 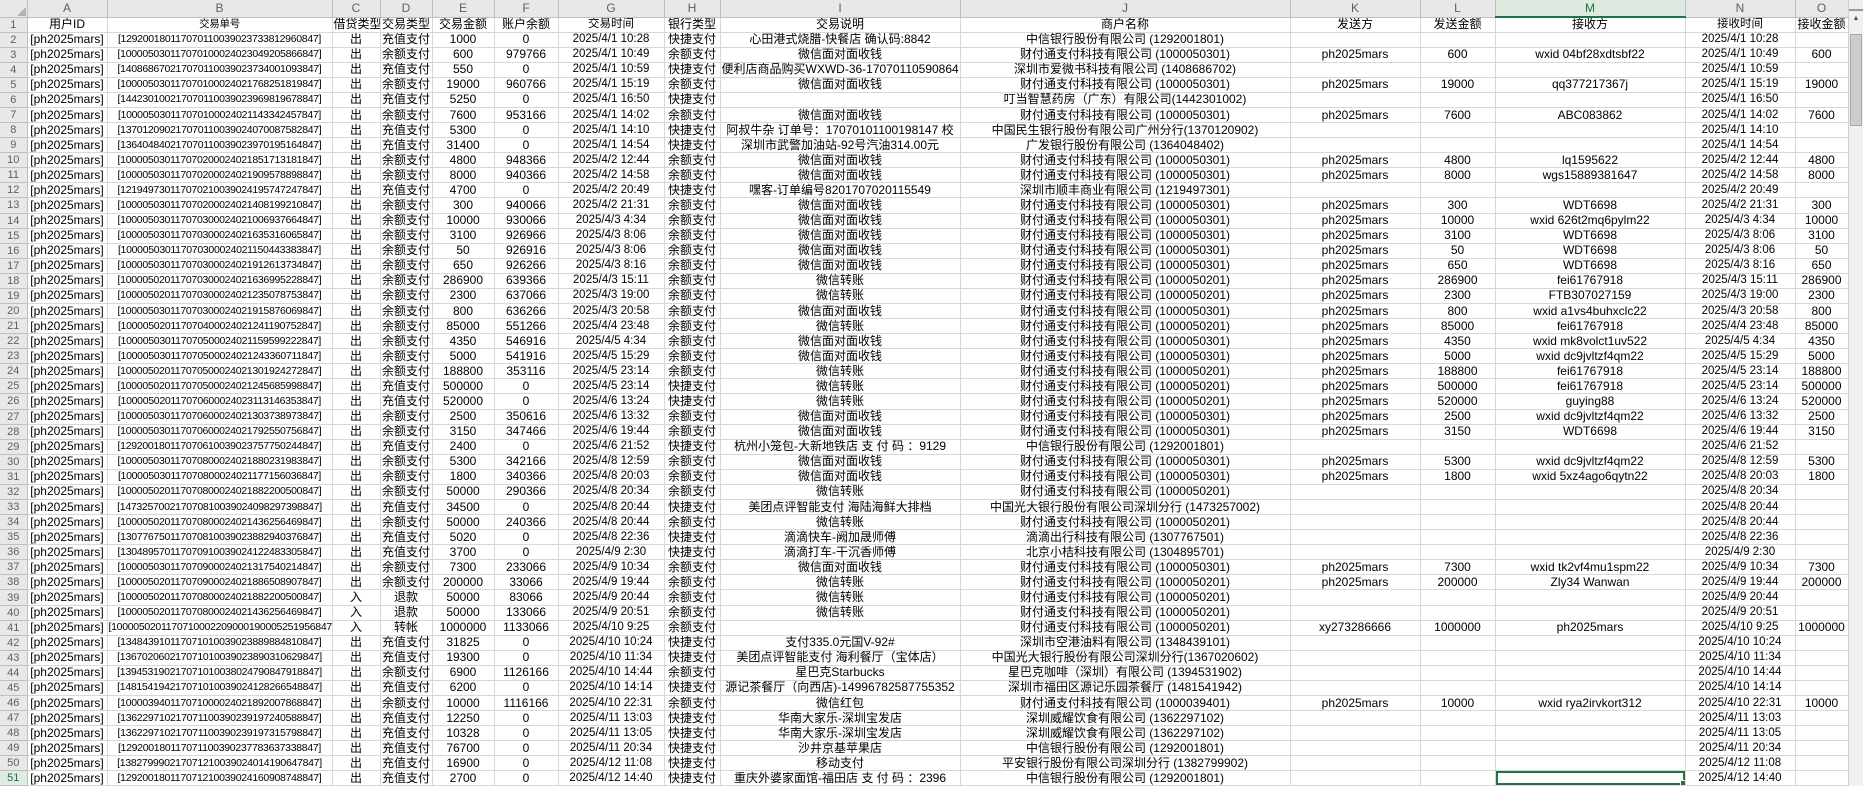 I want to click on cell-O24: 188800, so click(x=1822, y=371).